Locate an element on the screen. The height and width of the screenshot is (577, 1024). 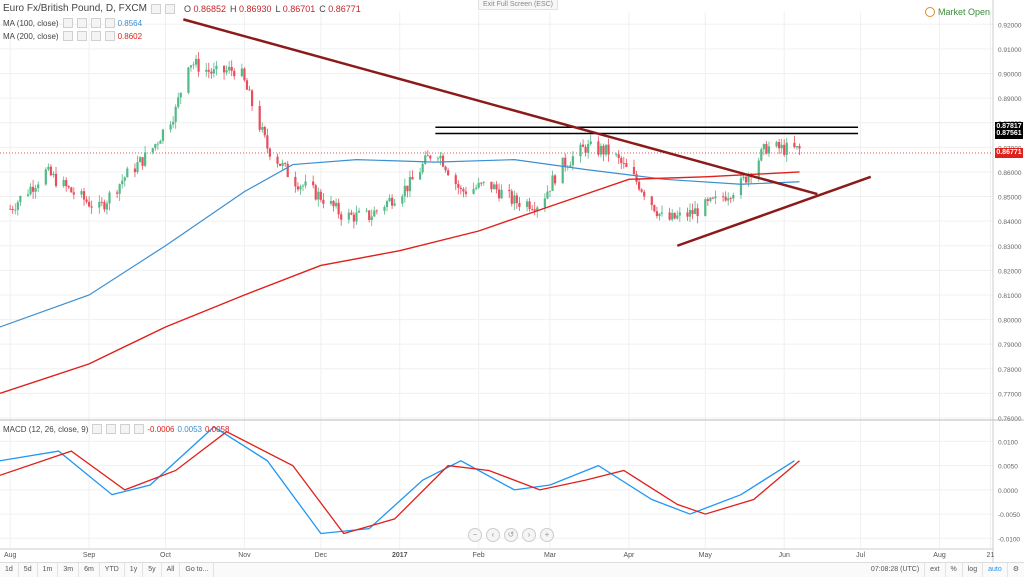
reset-chart-icon: ↺ is located at coordinates (511, 535).